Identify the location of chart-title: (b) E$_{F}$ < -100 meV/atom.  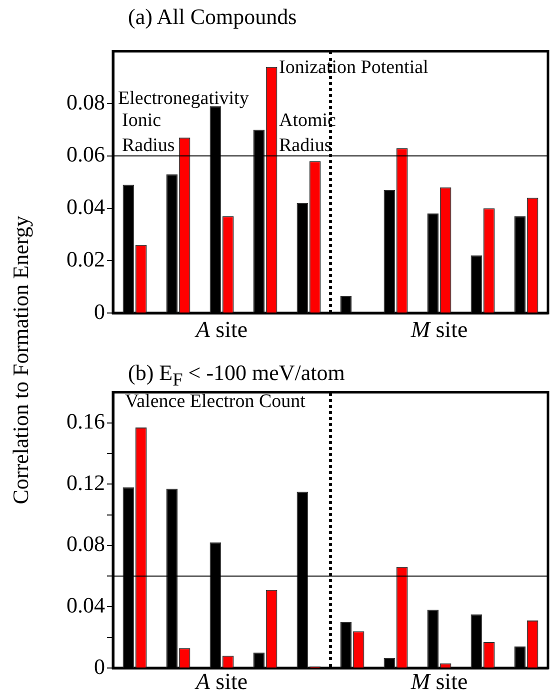
(236, 375).